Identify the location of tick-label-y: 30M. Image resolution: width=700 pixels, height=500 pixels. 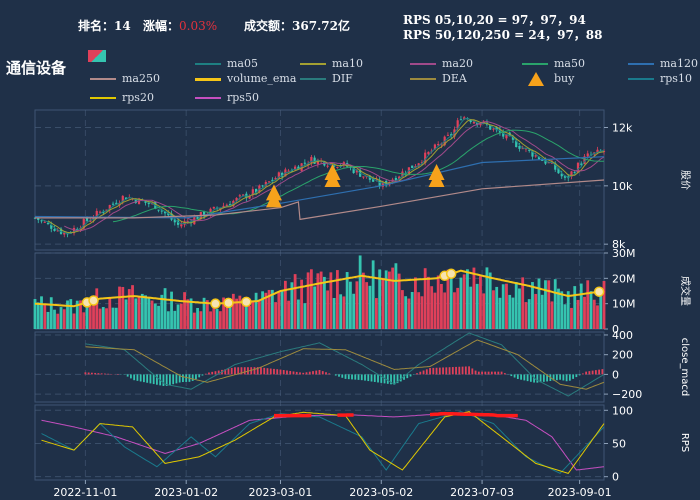
(624, 253).